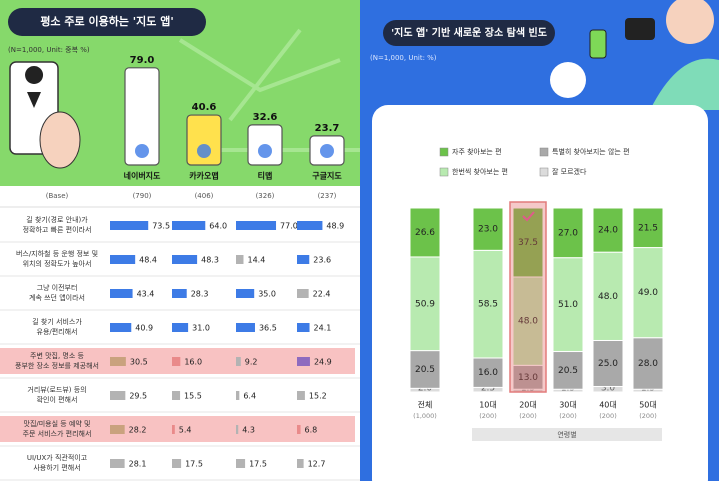 The image size is (719, 481). What do you see at coordinates (57, 297) in the screenshot?
I see `row-label: 계속 쓰던 앱이라서` at bounding box center [57, 297].